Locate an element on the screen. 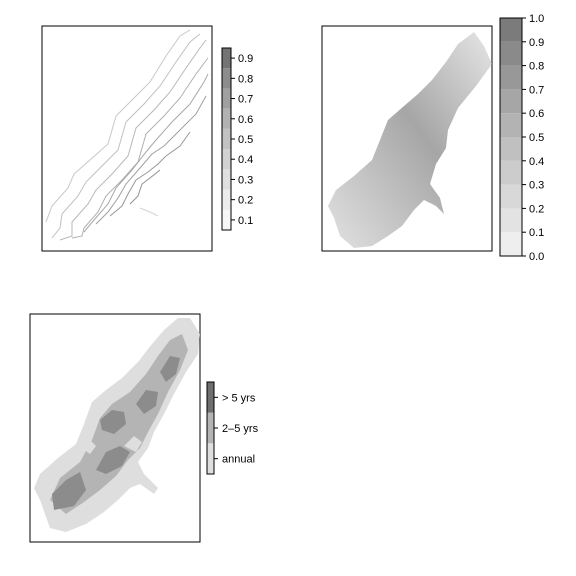 The image size is (576, 576). contour-lines is located at coordinates (127, 135).